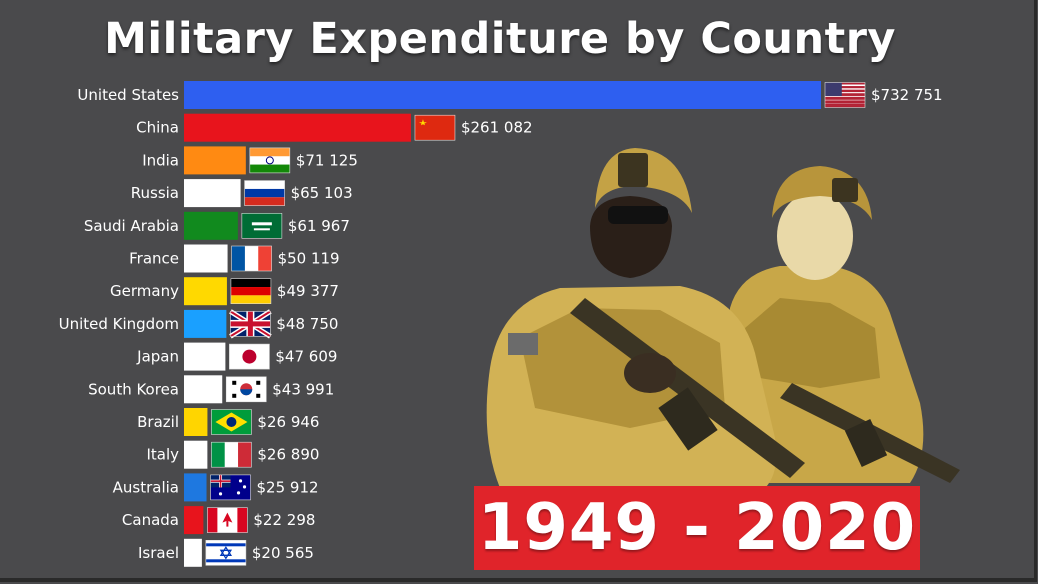 The height and width of the screenshot is (584, 1038). What do you see at coordinates (307, 324) in the screenshot?
I see `value-label: $48 750` at bounding box center [307, 324].